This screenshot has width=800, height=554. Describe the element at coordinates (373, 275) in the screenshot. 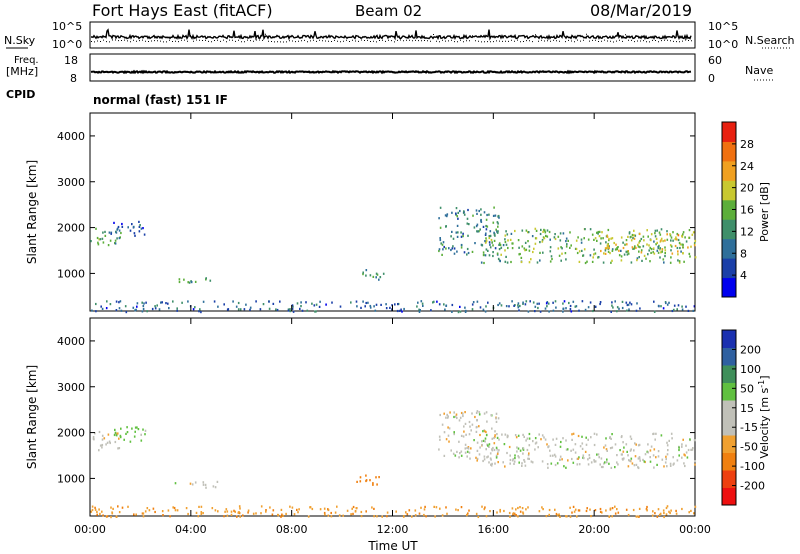

I see `echo-region` at that location.